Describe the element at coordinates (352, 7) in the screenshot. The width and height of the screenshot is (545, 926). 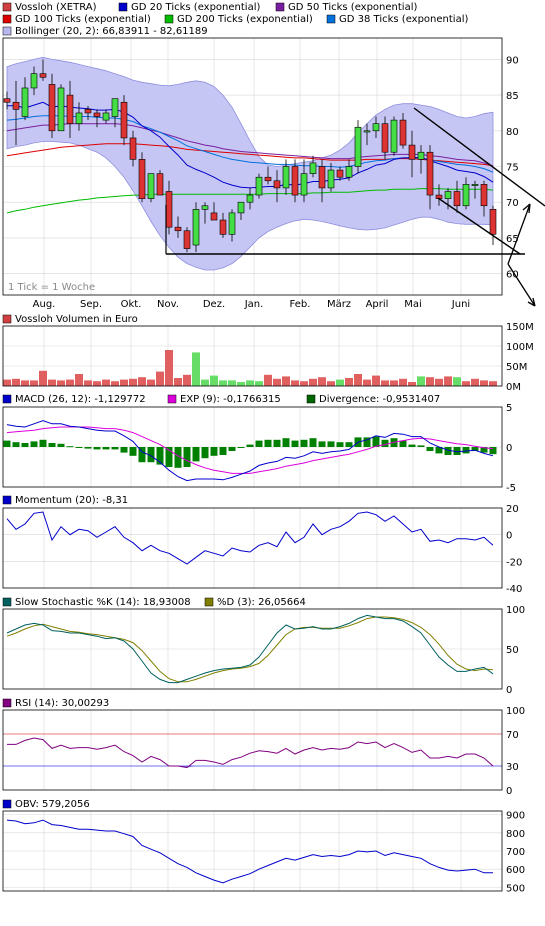
I see `legend-label: GD 50 Ticks (exponential)` at that location.